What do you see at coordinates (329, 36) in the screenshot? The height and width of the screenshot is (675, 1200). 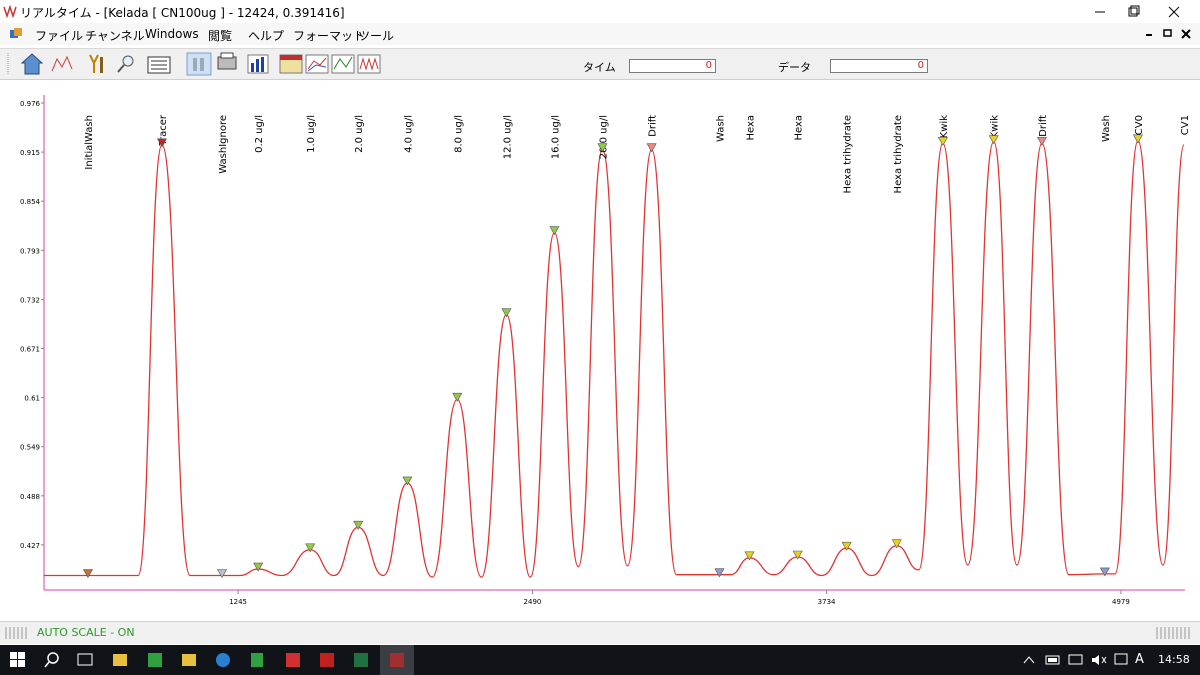 I see `menu-item: フォーマット` at bounding box center [329, 36].